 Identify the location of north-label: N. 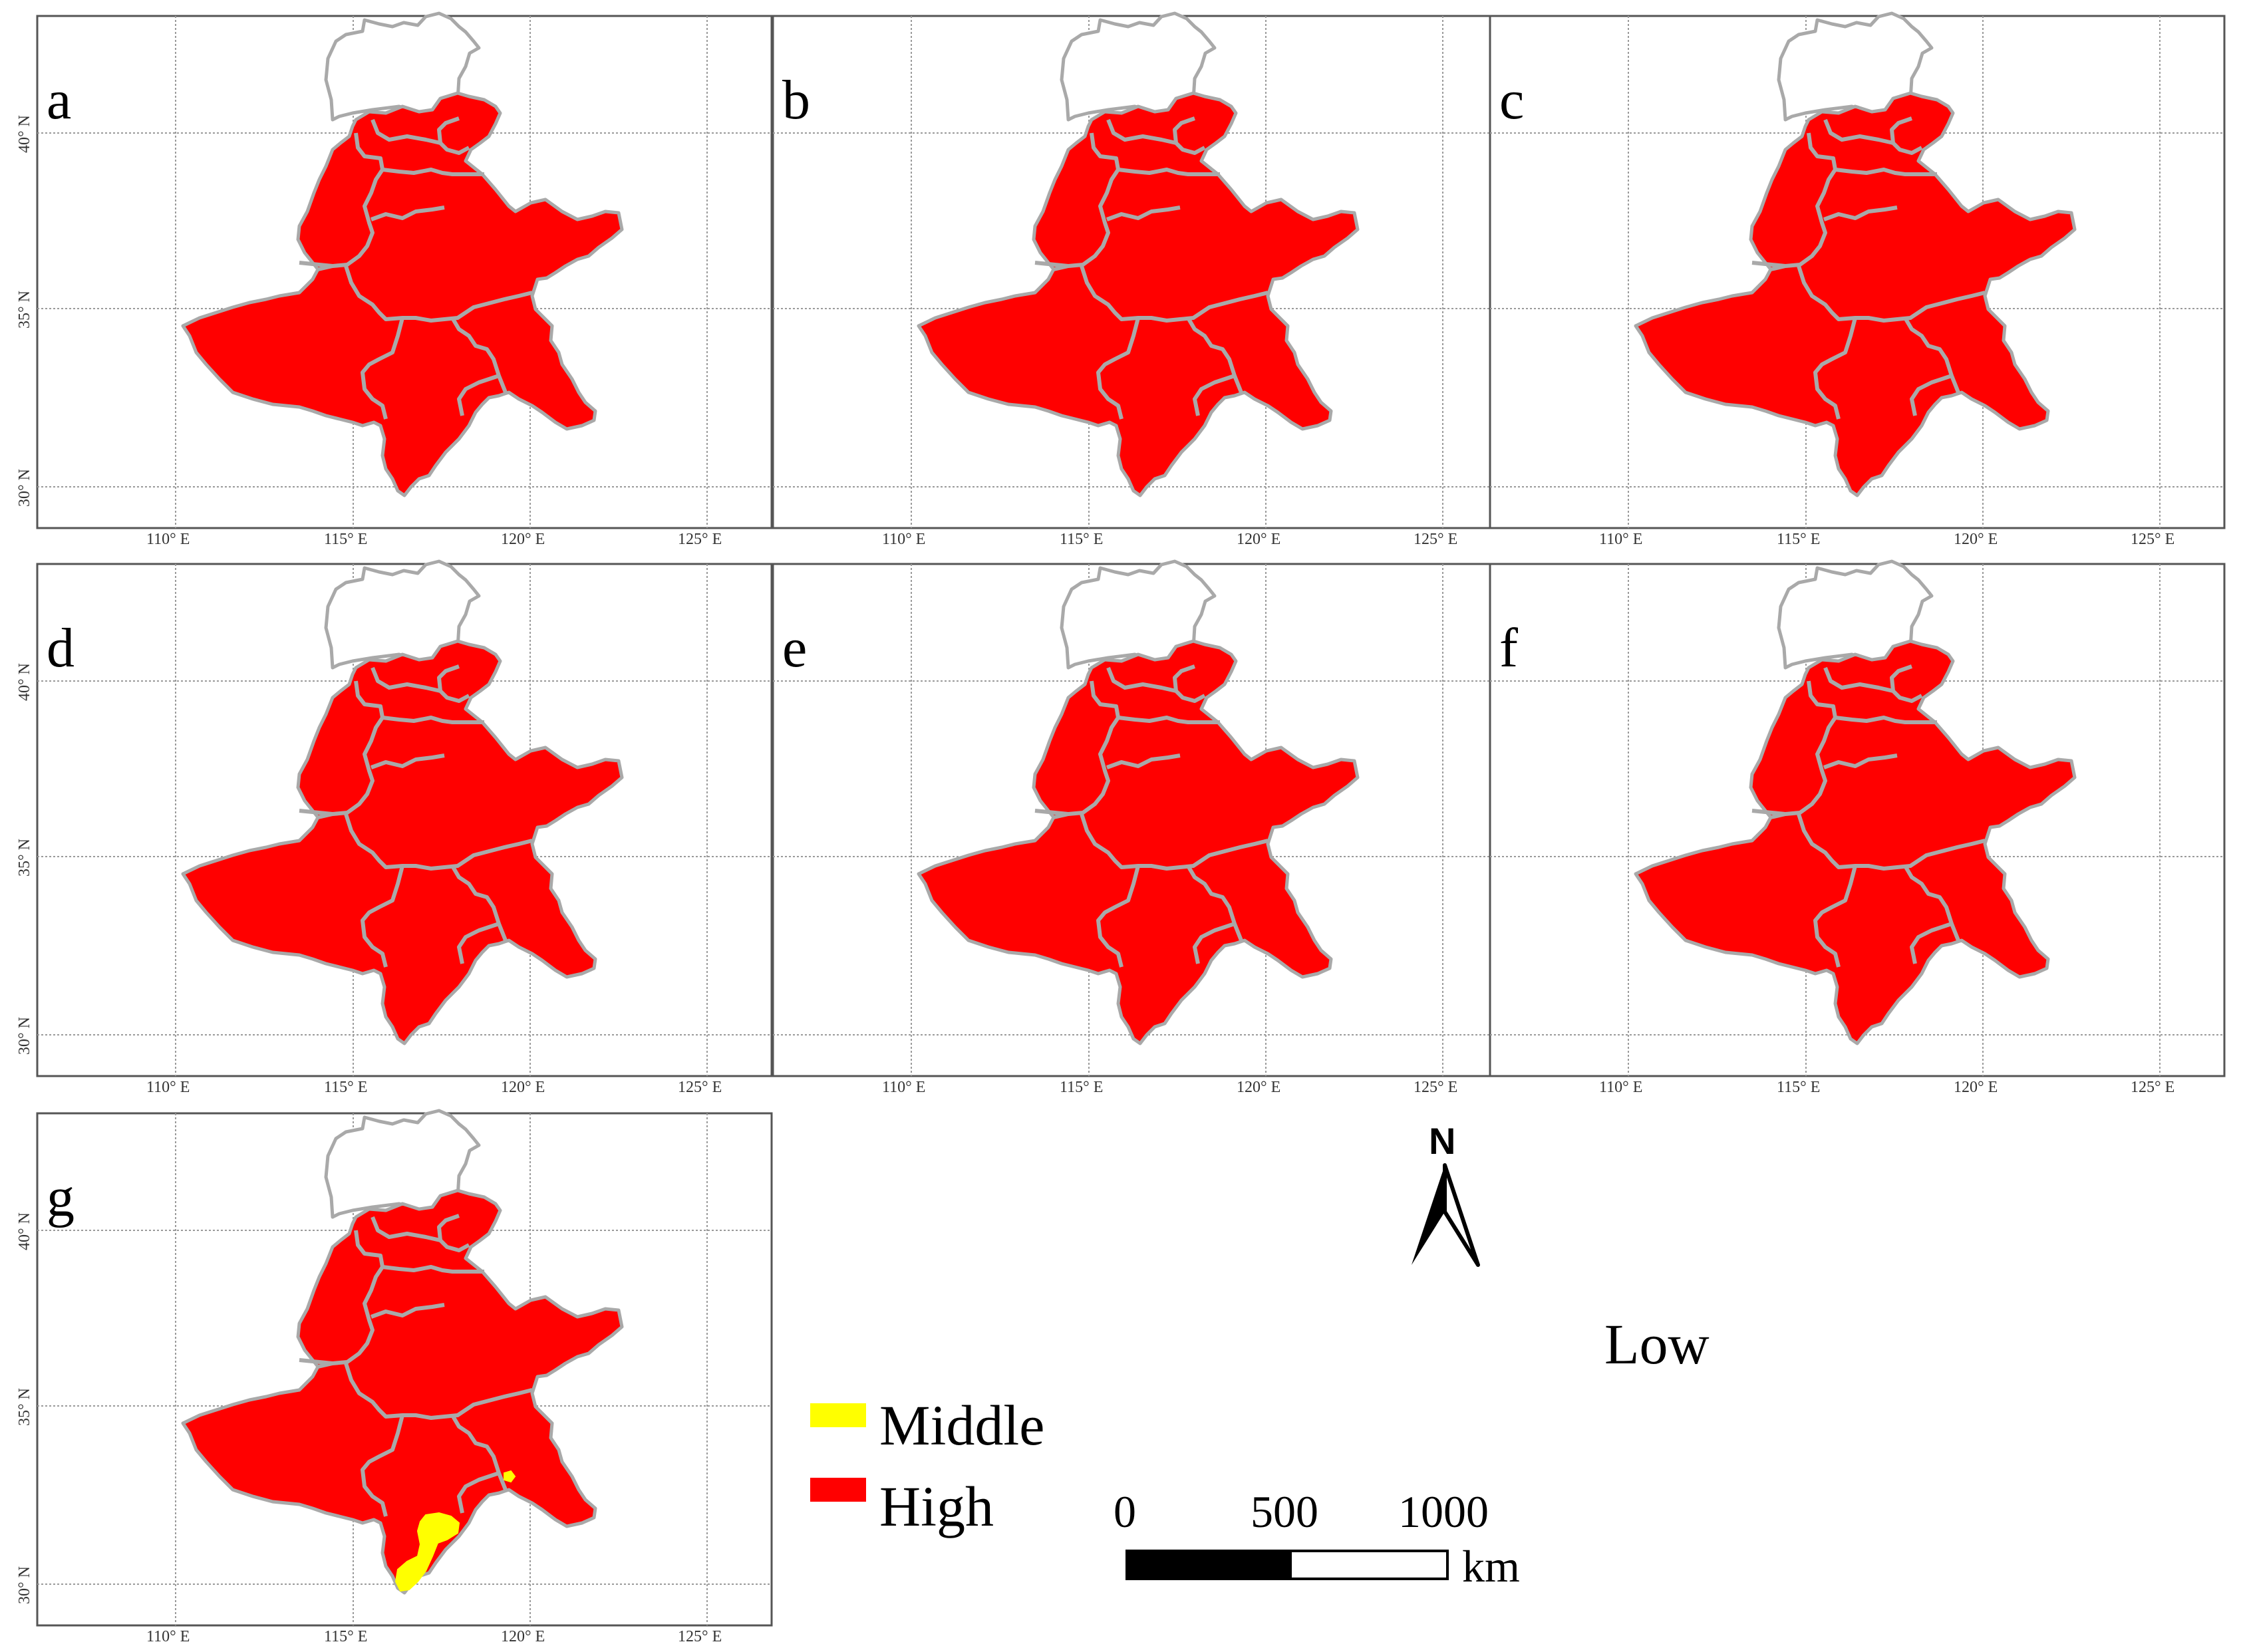
(1442, 1141).